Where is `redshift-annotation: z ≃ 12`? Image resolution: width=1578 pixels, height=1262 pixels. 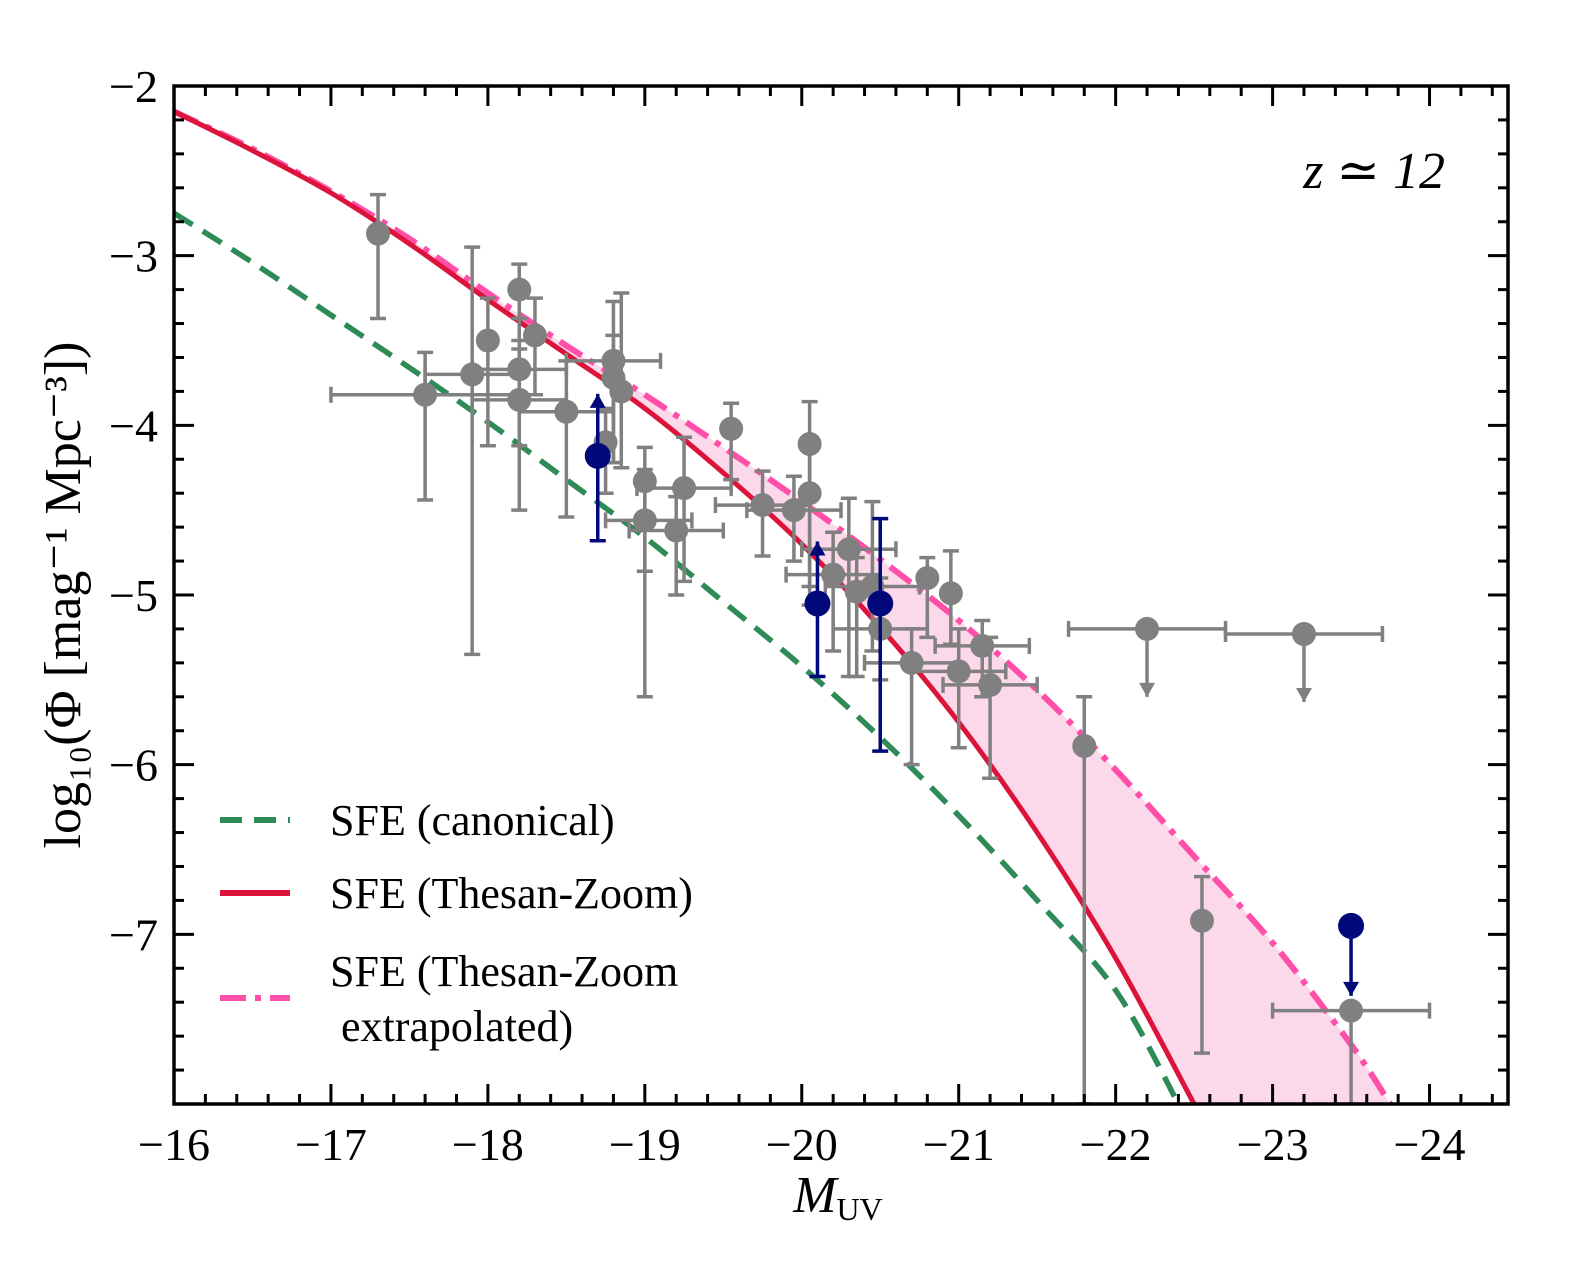 redshift-annotation: z ≃ 12 is located at coordinates (1373, 171).